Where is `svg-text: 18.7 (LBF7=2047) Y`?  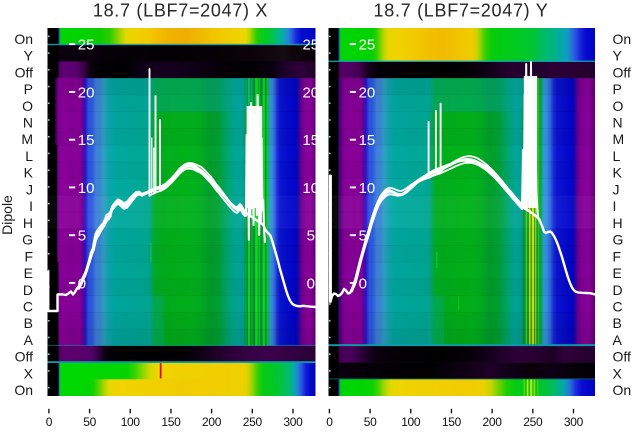 svg-text: 18.7 (LBF7=2047) Y is located at coordinates (461, 11).